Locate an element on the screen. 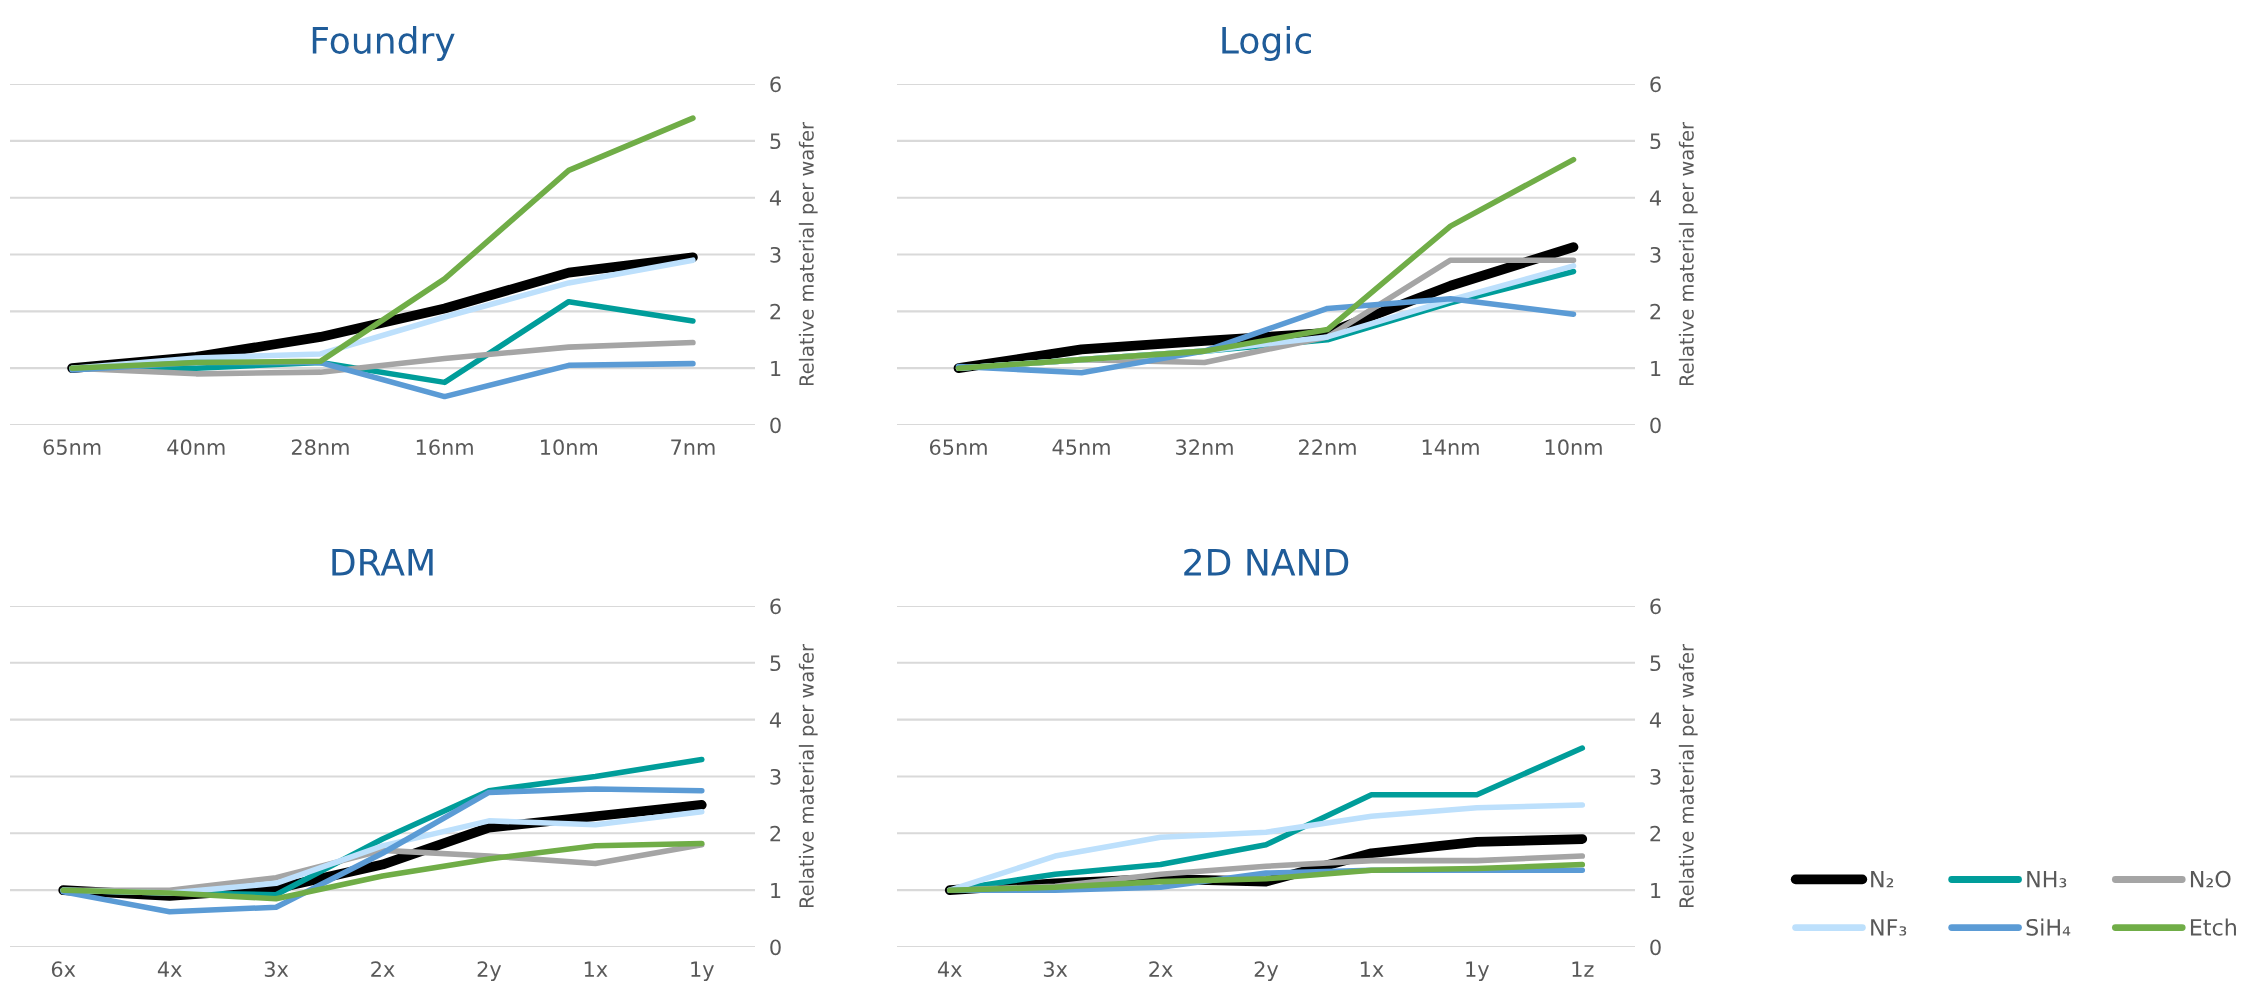 The image size is (2262, 1000). legend-label: N₂ is located at coordinates (1882, 879).